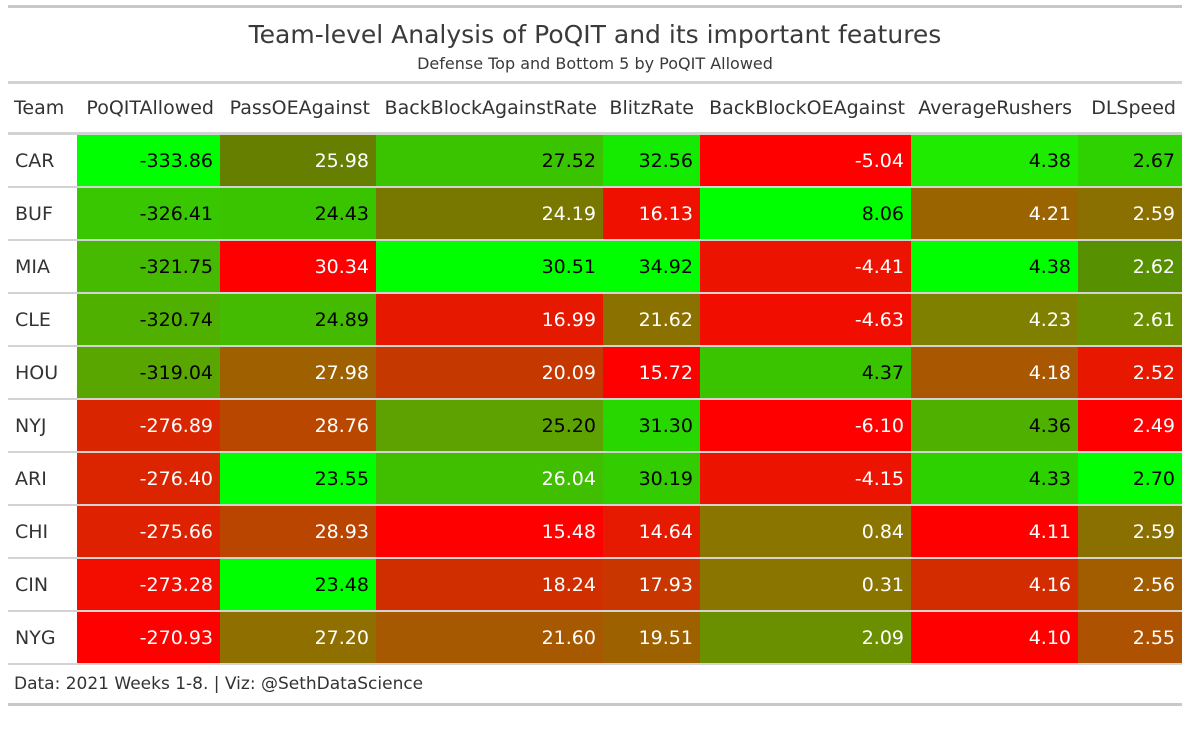 This screenshot has height=729, width=1201. Describe the element at coordinates (805, 478) in the screenshot. I see `value-cell: -4.15` at that location.